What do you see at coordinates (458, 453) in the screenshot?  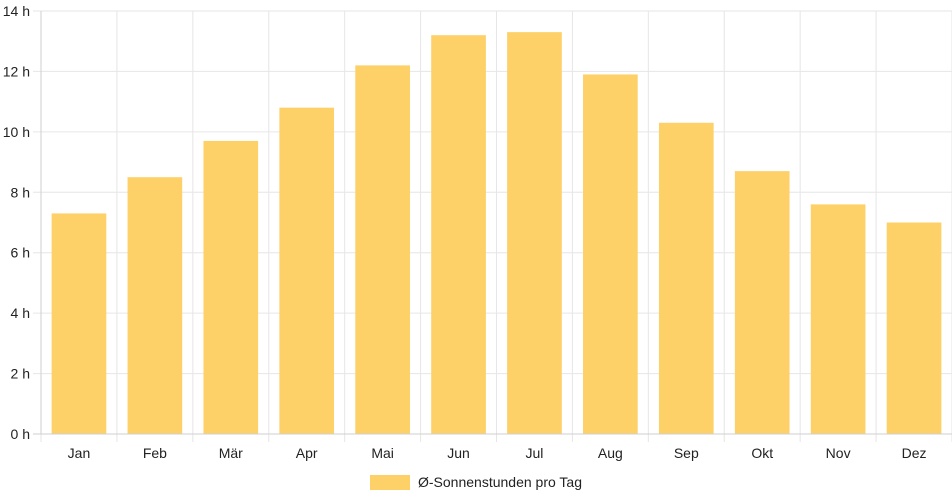 I see `x-tick-label: Jun` at bounding box center [458, 453].